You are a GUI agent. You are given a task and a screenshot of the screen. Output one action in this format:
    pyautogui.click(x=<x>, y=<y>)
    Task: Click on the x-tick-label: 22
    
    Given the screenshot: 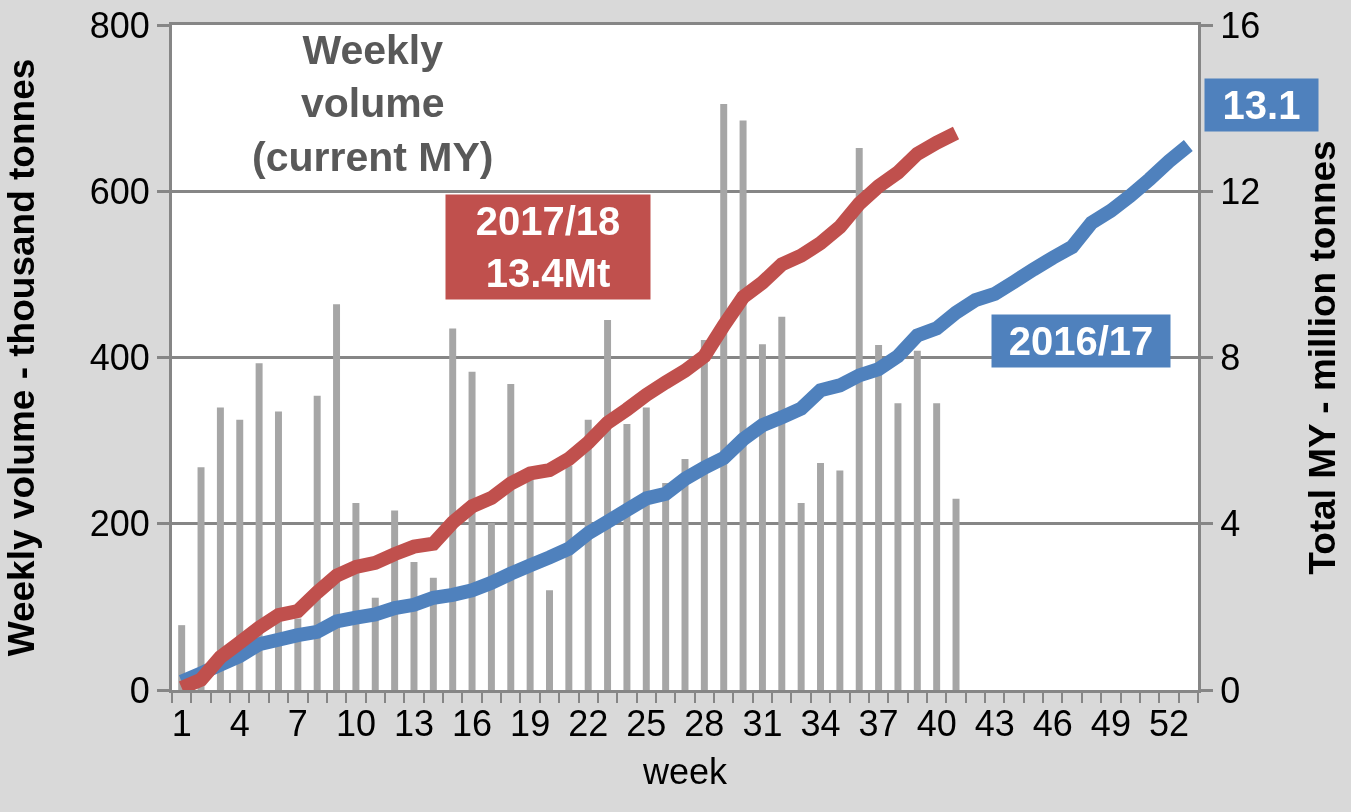 What is the action you would take?
    pyautogui.click(x=588, y=724)
    